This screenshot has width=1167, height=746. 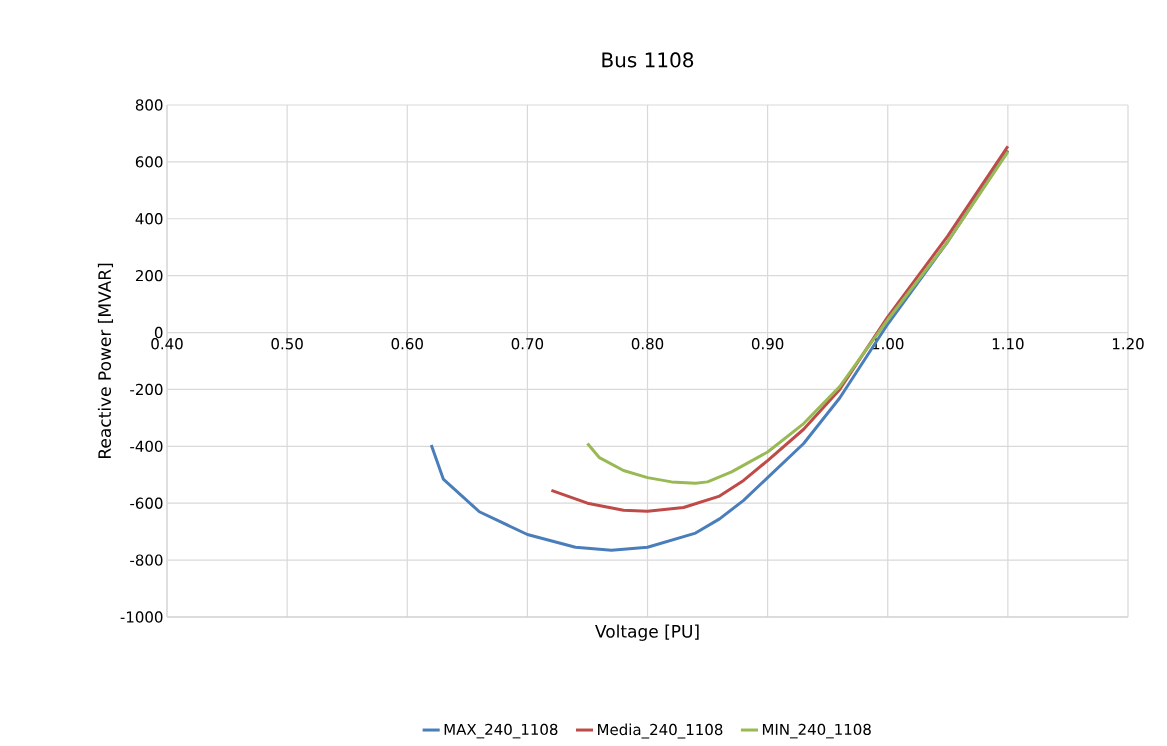 I want to click on y-tick-label: 800, so click(x=149, y=105).